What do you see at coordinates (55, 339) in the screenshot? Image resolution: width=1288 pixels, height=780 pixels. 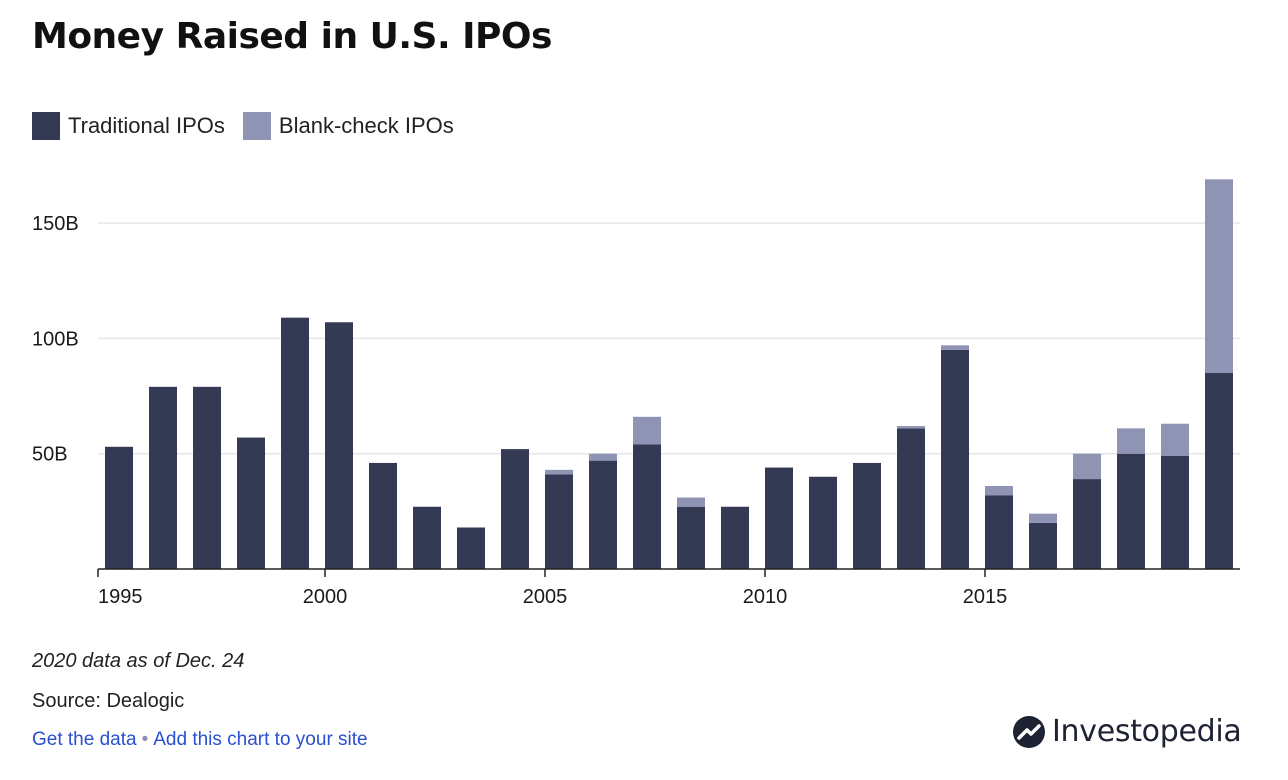 I see `y-tick-label: 100B` at bounding box center [55, 339].